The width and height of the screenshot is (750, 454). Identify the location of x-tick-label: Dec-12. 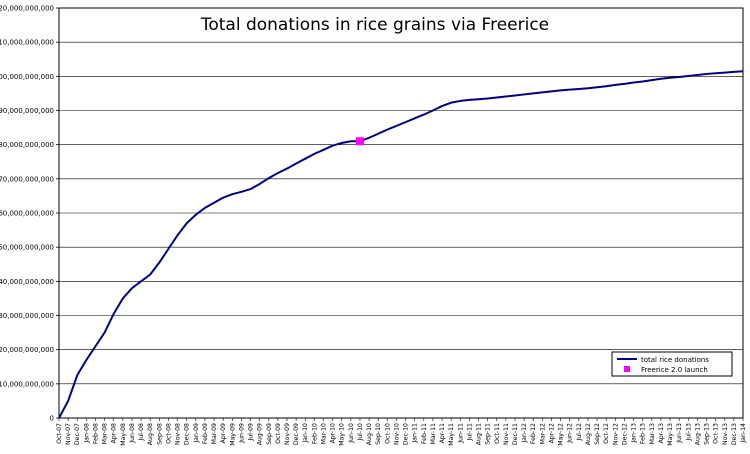
(624, 434).